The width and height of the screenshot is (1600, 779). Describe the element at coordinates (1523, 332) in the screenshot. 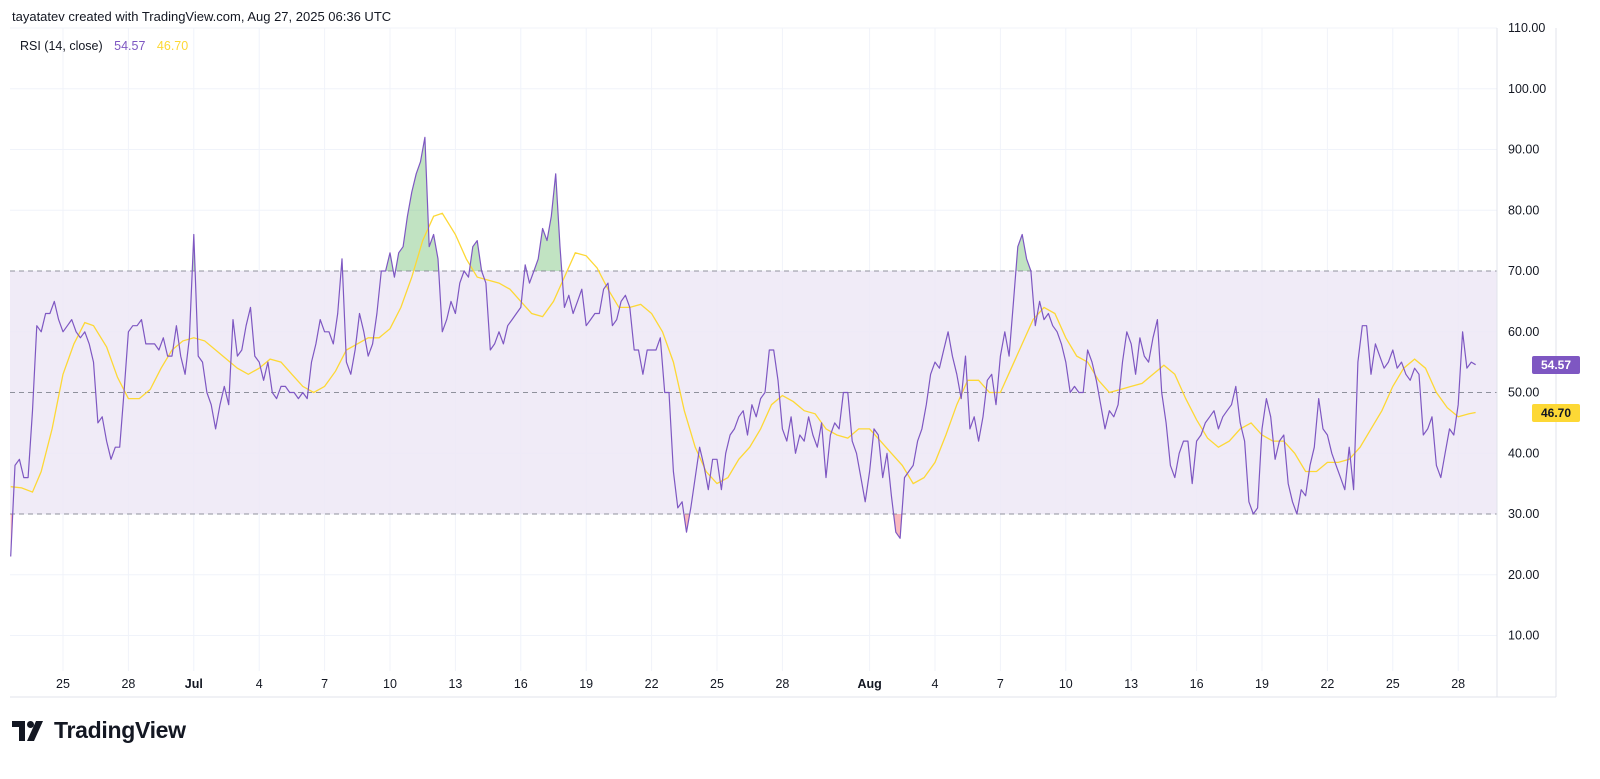

I see `y-tick-label: 60.00` at that location.